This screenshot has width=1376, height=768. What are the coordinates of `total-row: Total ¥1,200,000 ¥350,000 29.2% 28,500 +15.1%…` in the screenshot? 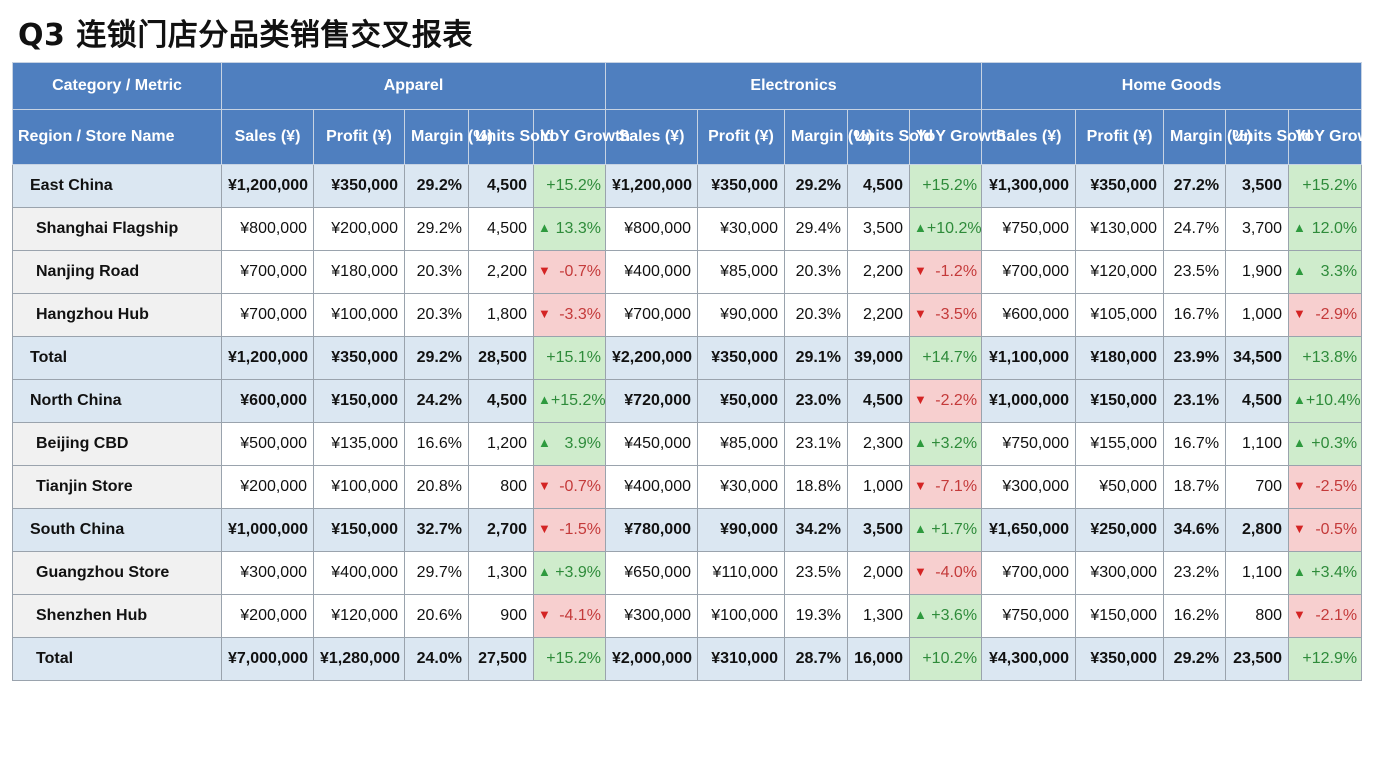 It's located at (687, 358).